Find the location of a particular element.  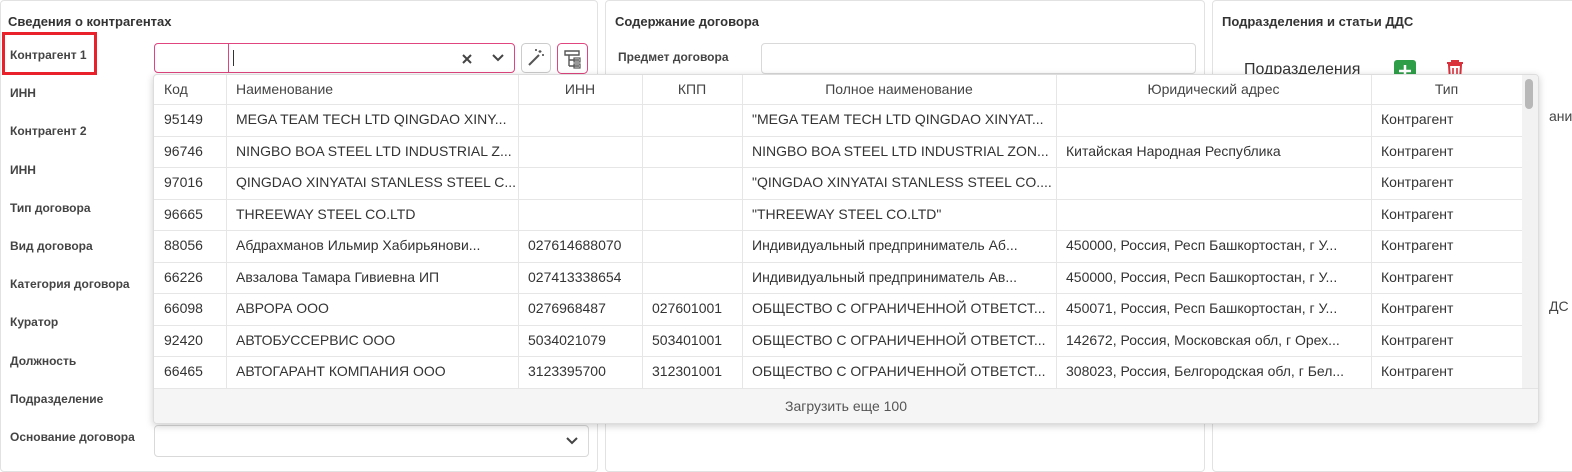

panel-title: Содержание договора is located at coordinates (687, 21).